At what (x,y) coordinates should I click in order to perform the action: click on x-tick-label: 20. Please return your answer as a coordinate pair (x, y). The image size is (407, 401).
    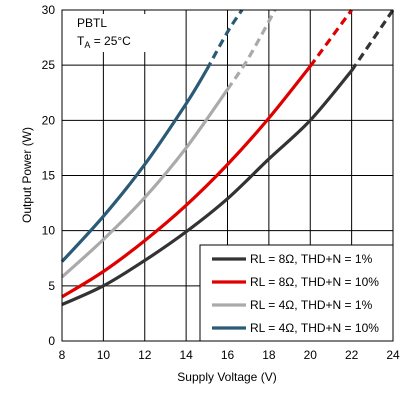
    Looking at the image, I should click on (311, 355).